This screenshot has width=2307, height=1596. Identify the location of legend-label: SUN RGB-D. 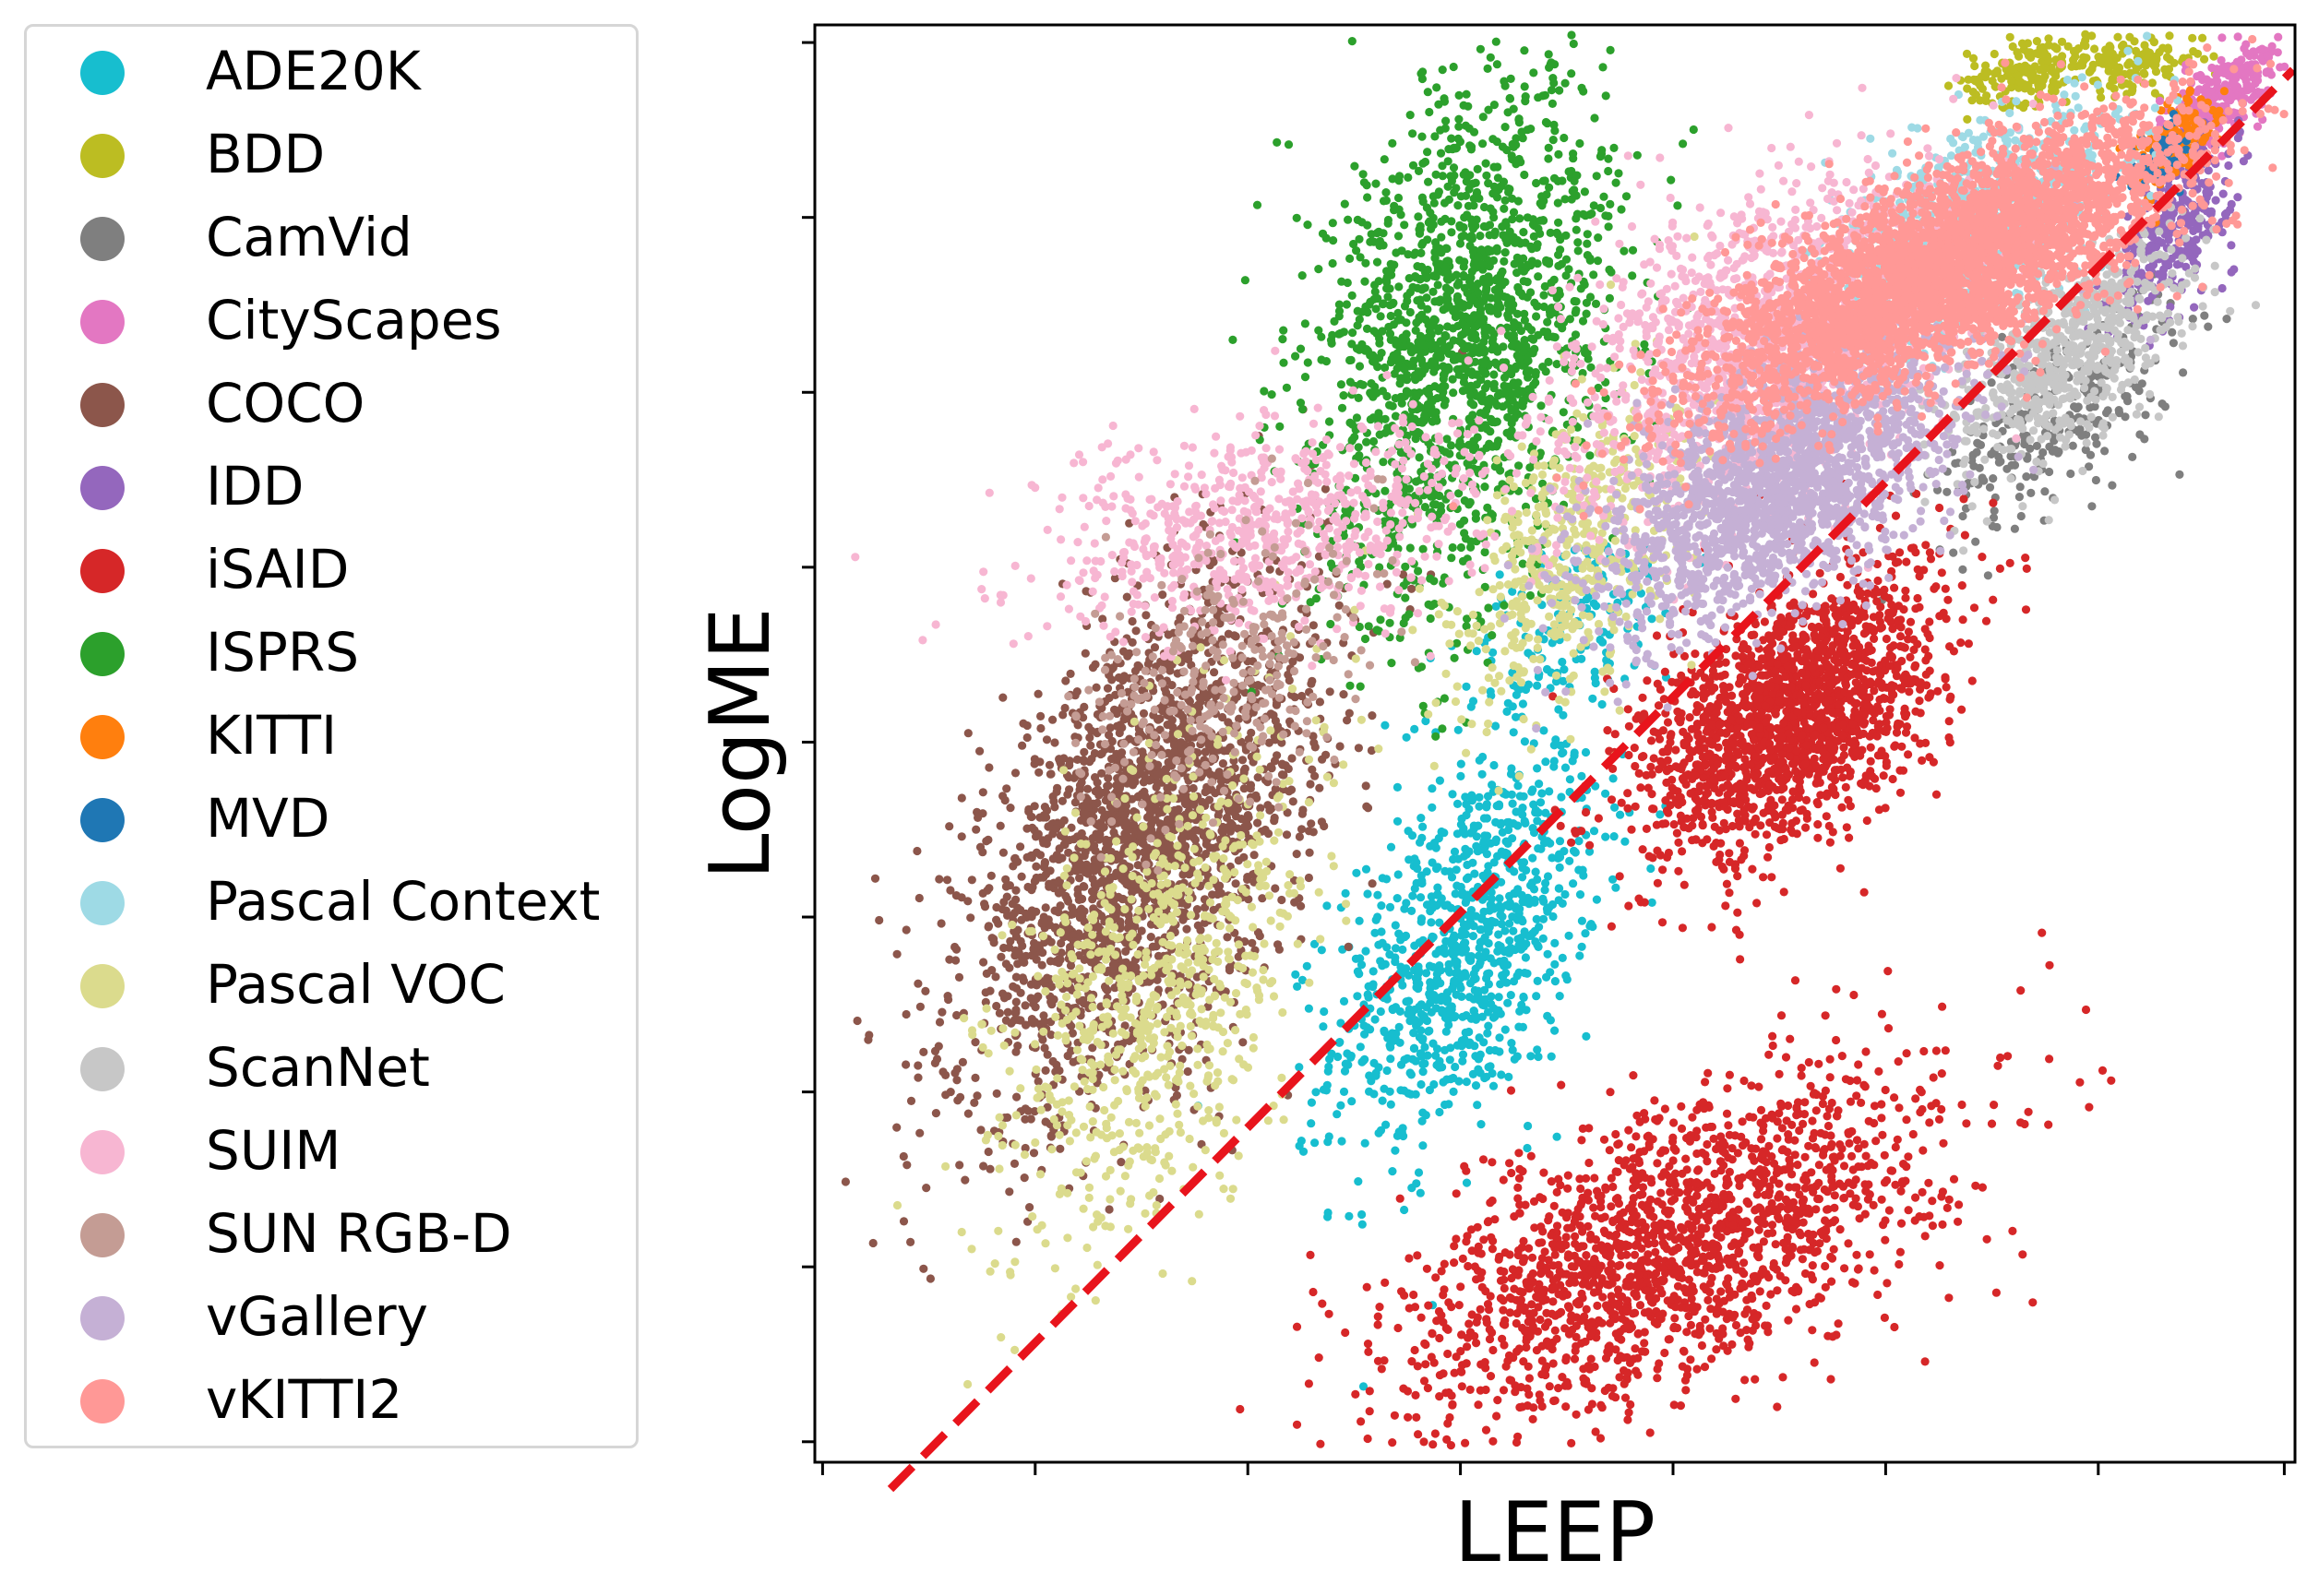
(359, 1233).